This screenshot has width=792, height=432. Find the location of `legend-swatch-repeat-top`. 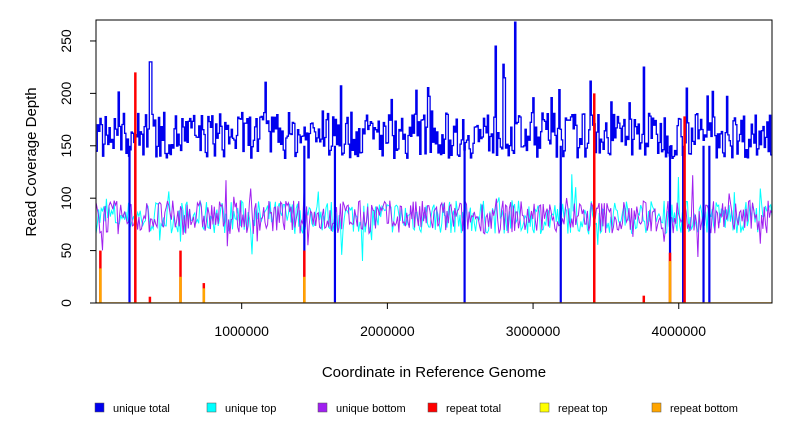

legend-swatch-repeat-top is located at coordinates (544, 407).